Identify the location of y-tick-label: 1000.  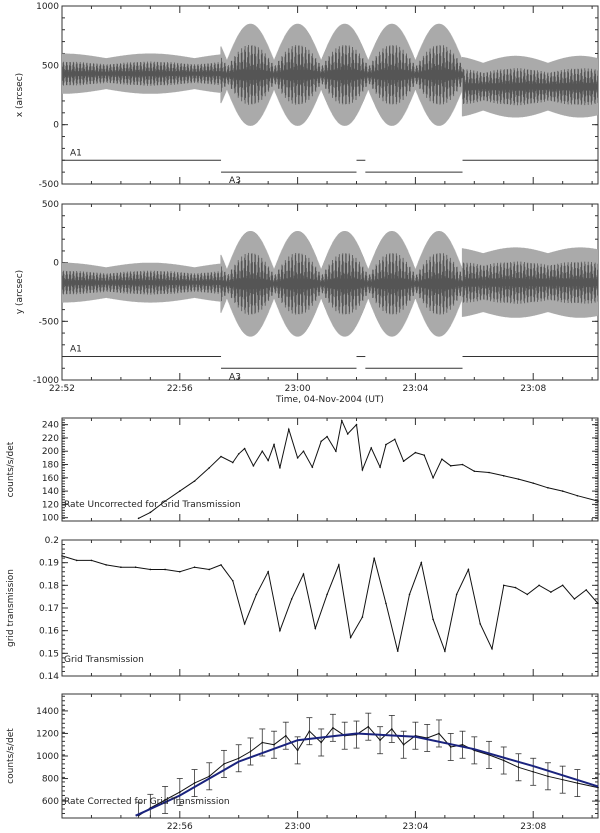
(47, 7).